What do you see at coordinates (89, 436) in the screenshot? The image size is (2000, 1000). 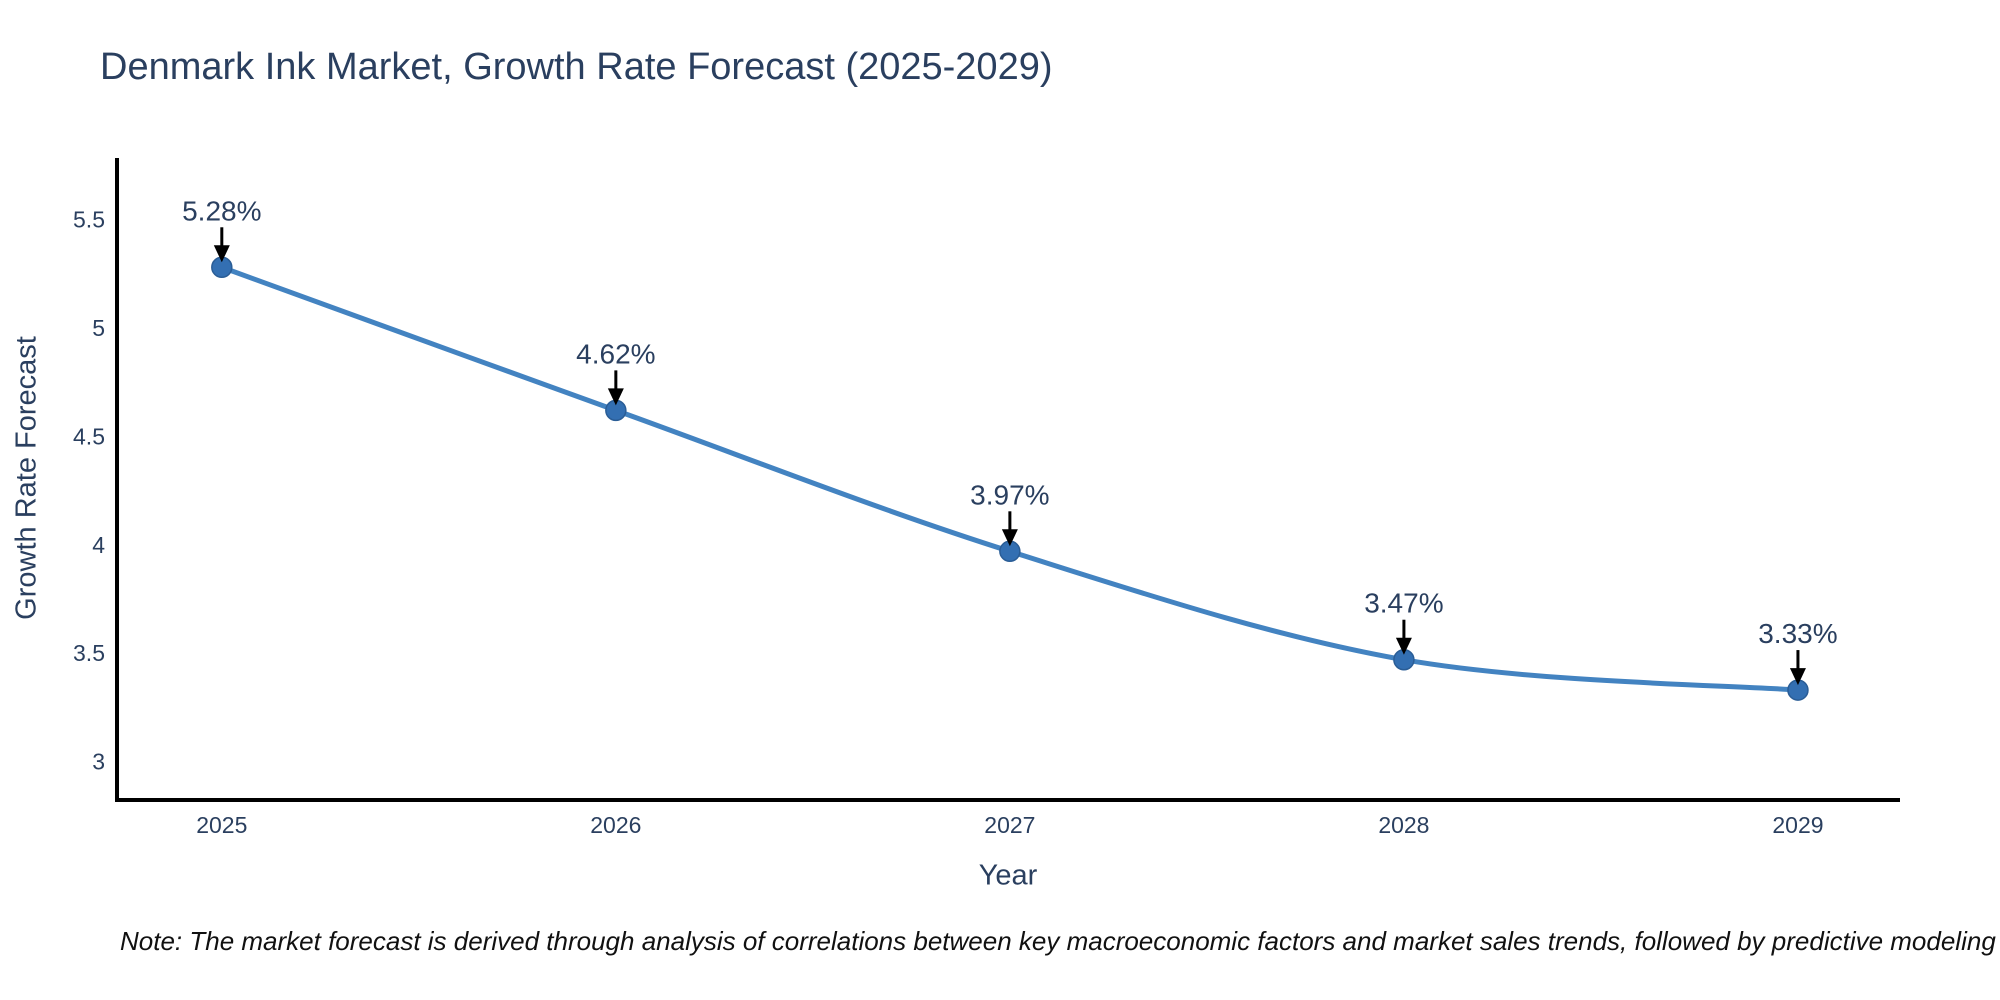 I see `y-tick-label: 4.5` at bounding box center [89, 436].